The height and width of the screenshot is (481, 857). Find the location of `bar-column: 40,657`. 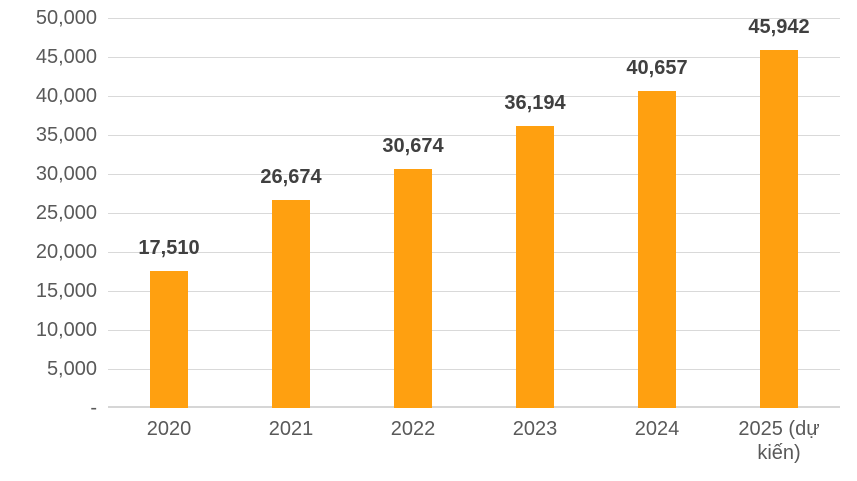

bar-column: 40,657 is located at coordinates (657, 213).